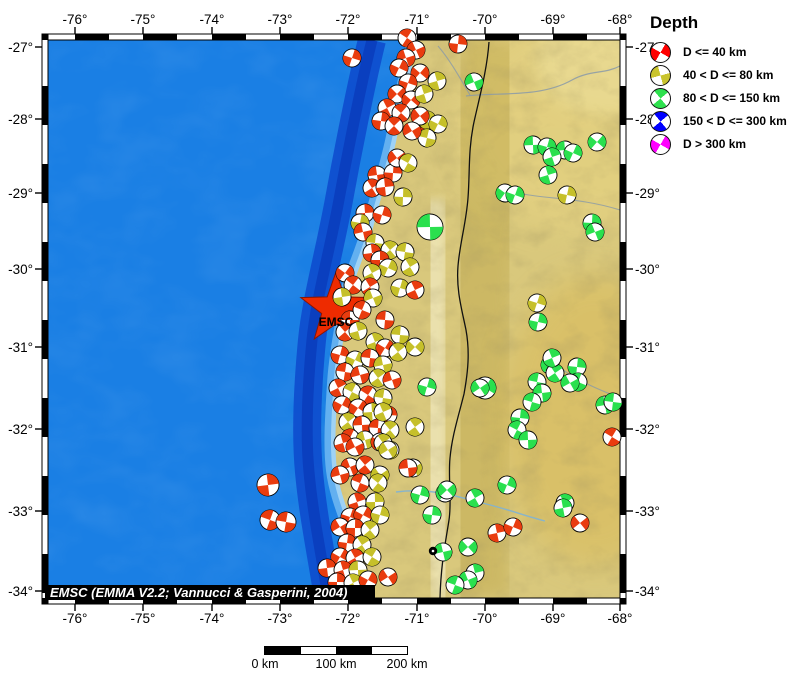 This screenshot has height=681, width=810. What do you see at coordinates (485, 19) in the screenshot?
I see `lon-label-top: -70°` at bounding box center [485, 19].